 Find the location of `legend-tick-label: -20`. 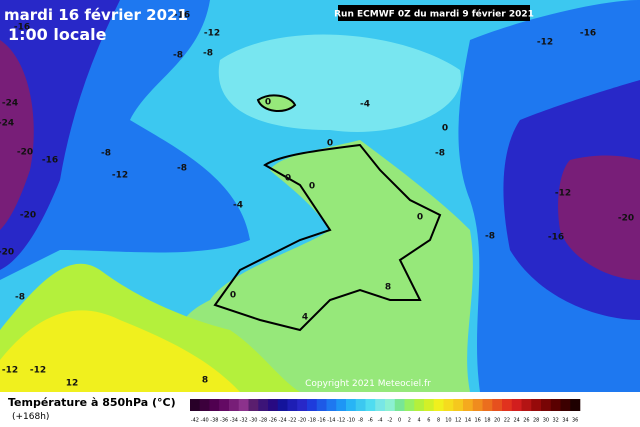

legend-tick-label: -20 is located at coordinates (302, 421).